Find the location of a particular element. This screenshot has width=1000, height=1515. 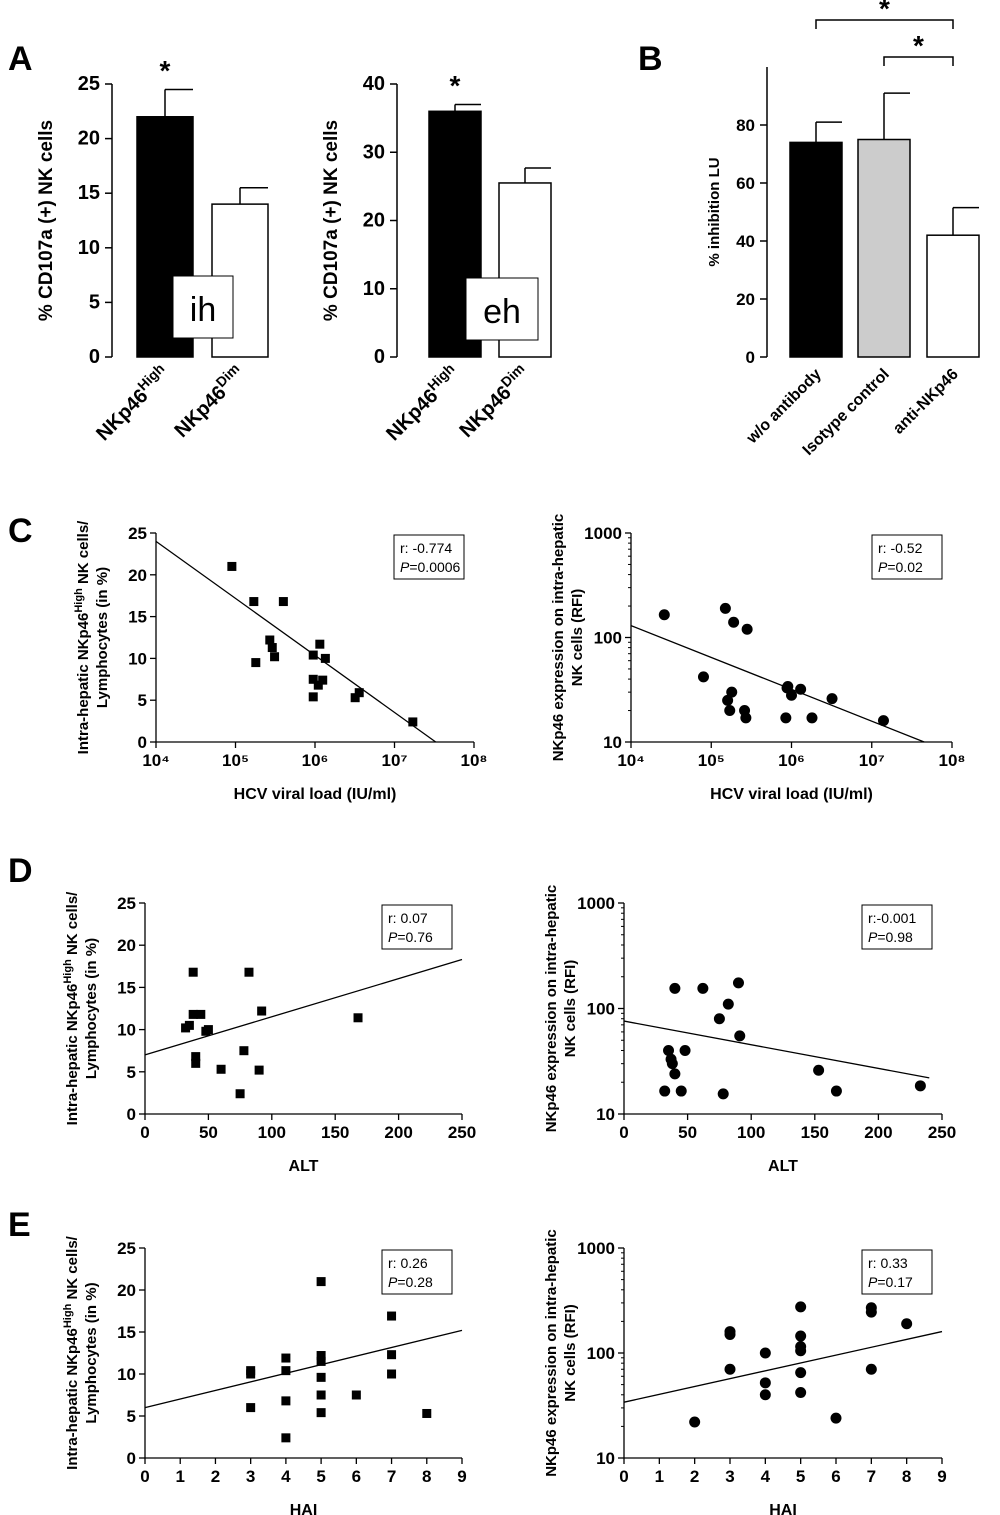

stat-r: r:-0.001 is located at coordinates (892, 918).